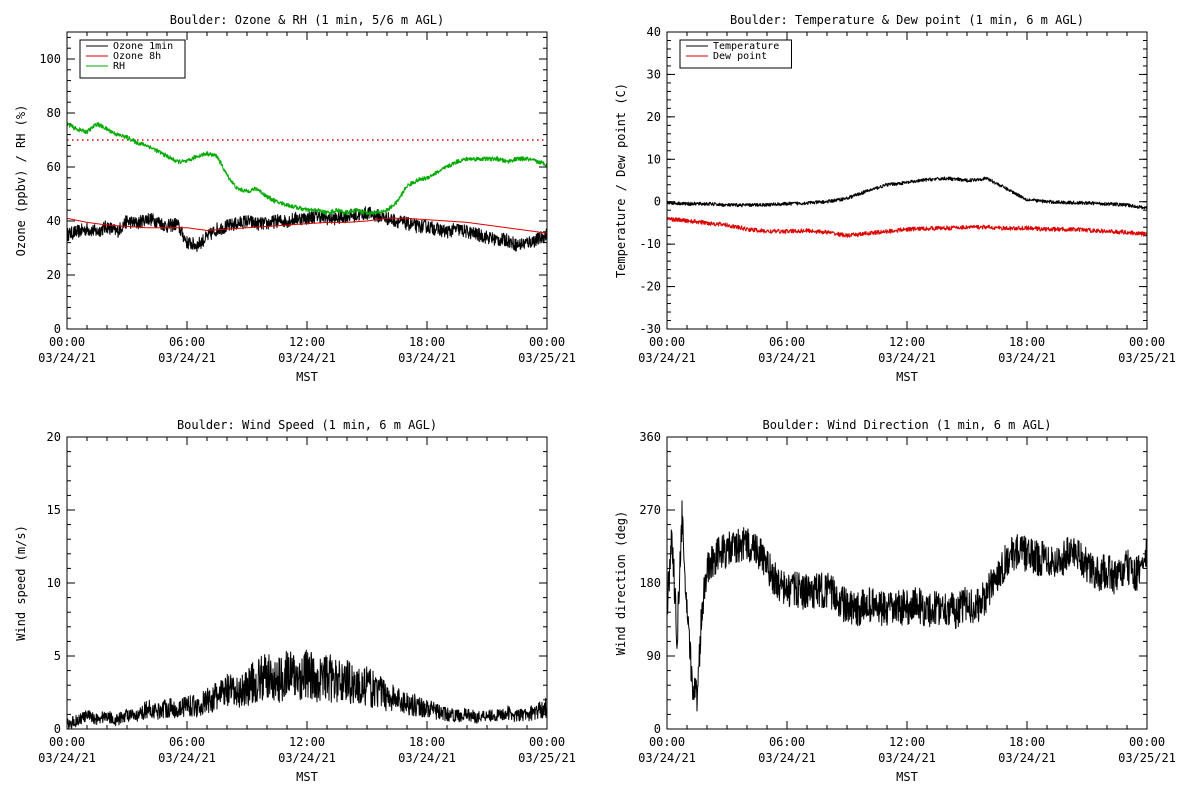 The height and width of the screenshot is (800, 1200). Describe the element at coordinates (740, 56) in the screenshot. I see `legend-label: Dew point` at that location.